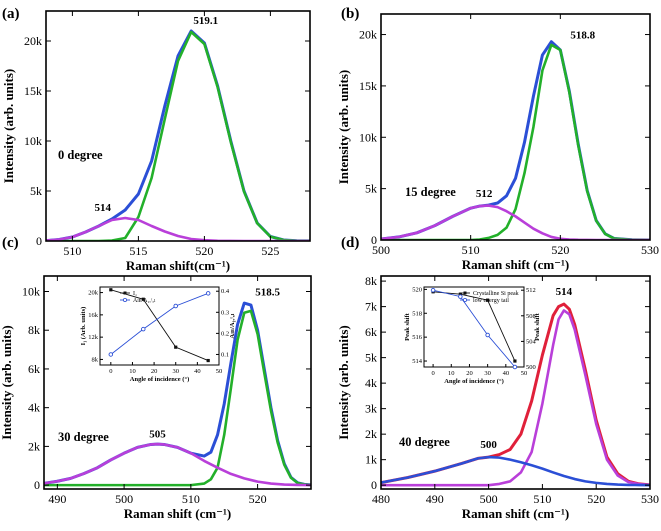 This screenshot has height=531, width=661. What do you see at coordinates (531, 341) in the screenshot?
I see `inset-y2-tick-label: 504` at bounding box center [531, 341].